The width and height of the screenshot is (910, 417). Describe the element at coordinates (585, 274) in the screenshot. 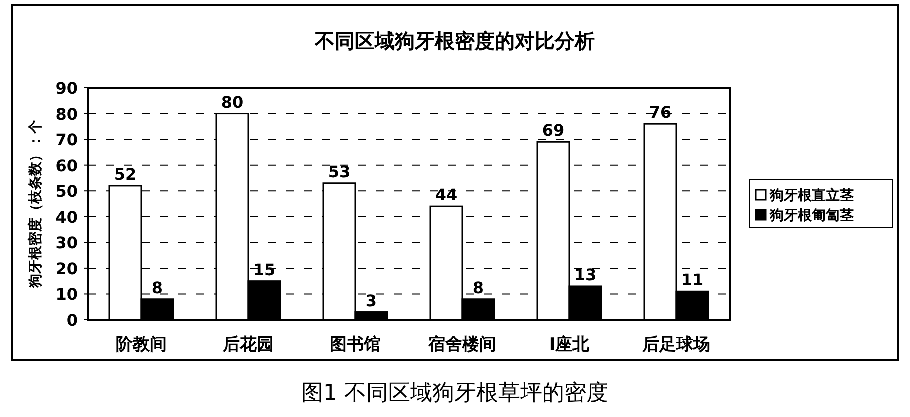

I see `data-label: 13` at that location.